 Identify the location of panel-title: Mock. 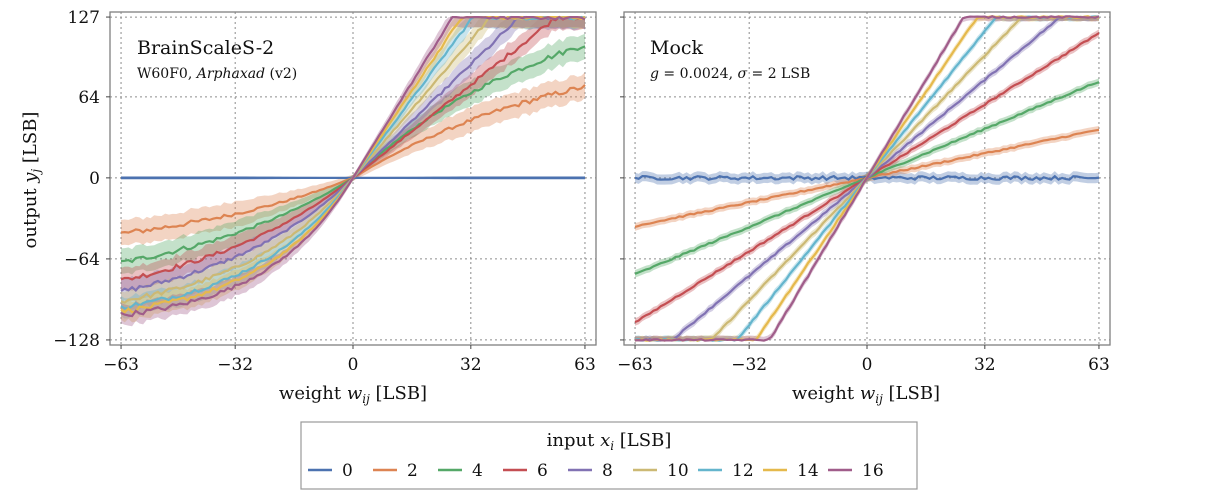
(677, 48).